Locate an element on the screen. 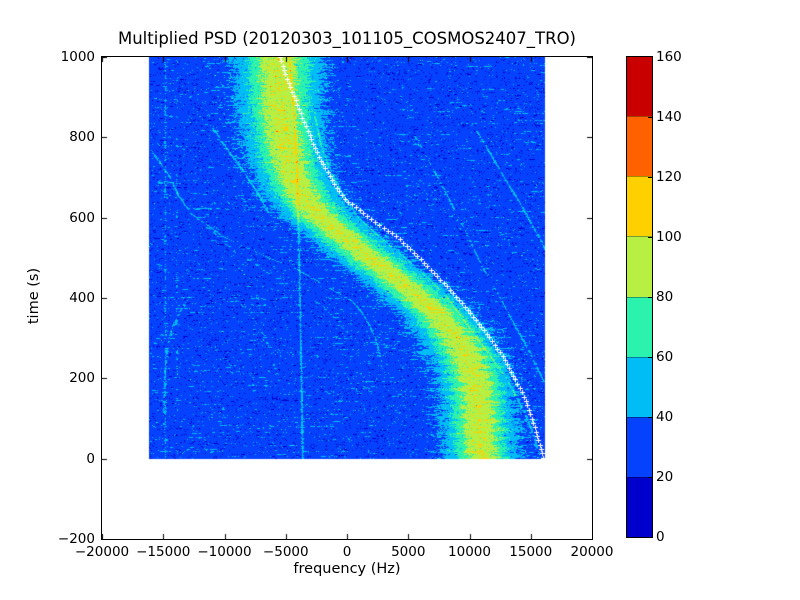 The image size is (800, 600). colorbar-tick-label: 140 is located at coordinates (669, 117).